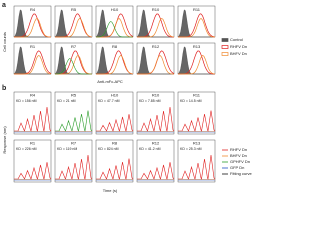  What do you see at coordinates (26, 149) in the screenshot?
I see `kd-label: KD = 226 nM` at bounding box center [26, 149].